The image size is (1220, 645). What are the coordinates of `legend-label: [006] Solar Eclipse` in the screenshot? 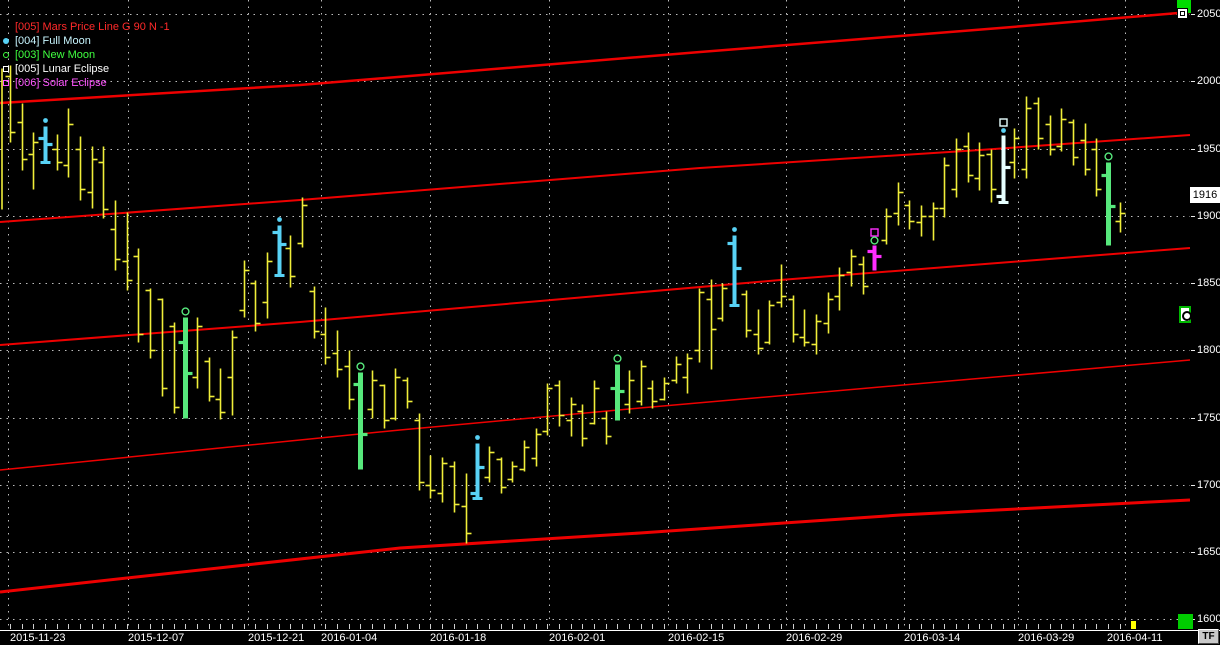 It's located at (61, 83).